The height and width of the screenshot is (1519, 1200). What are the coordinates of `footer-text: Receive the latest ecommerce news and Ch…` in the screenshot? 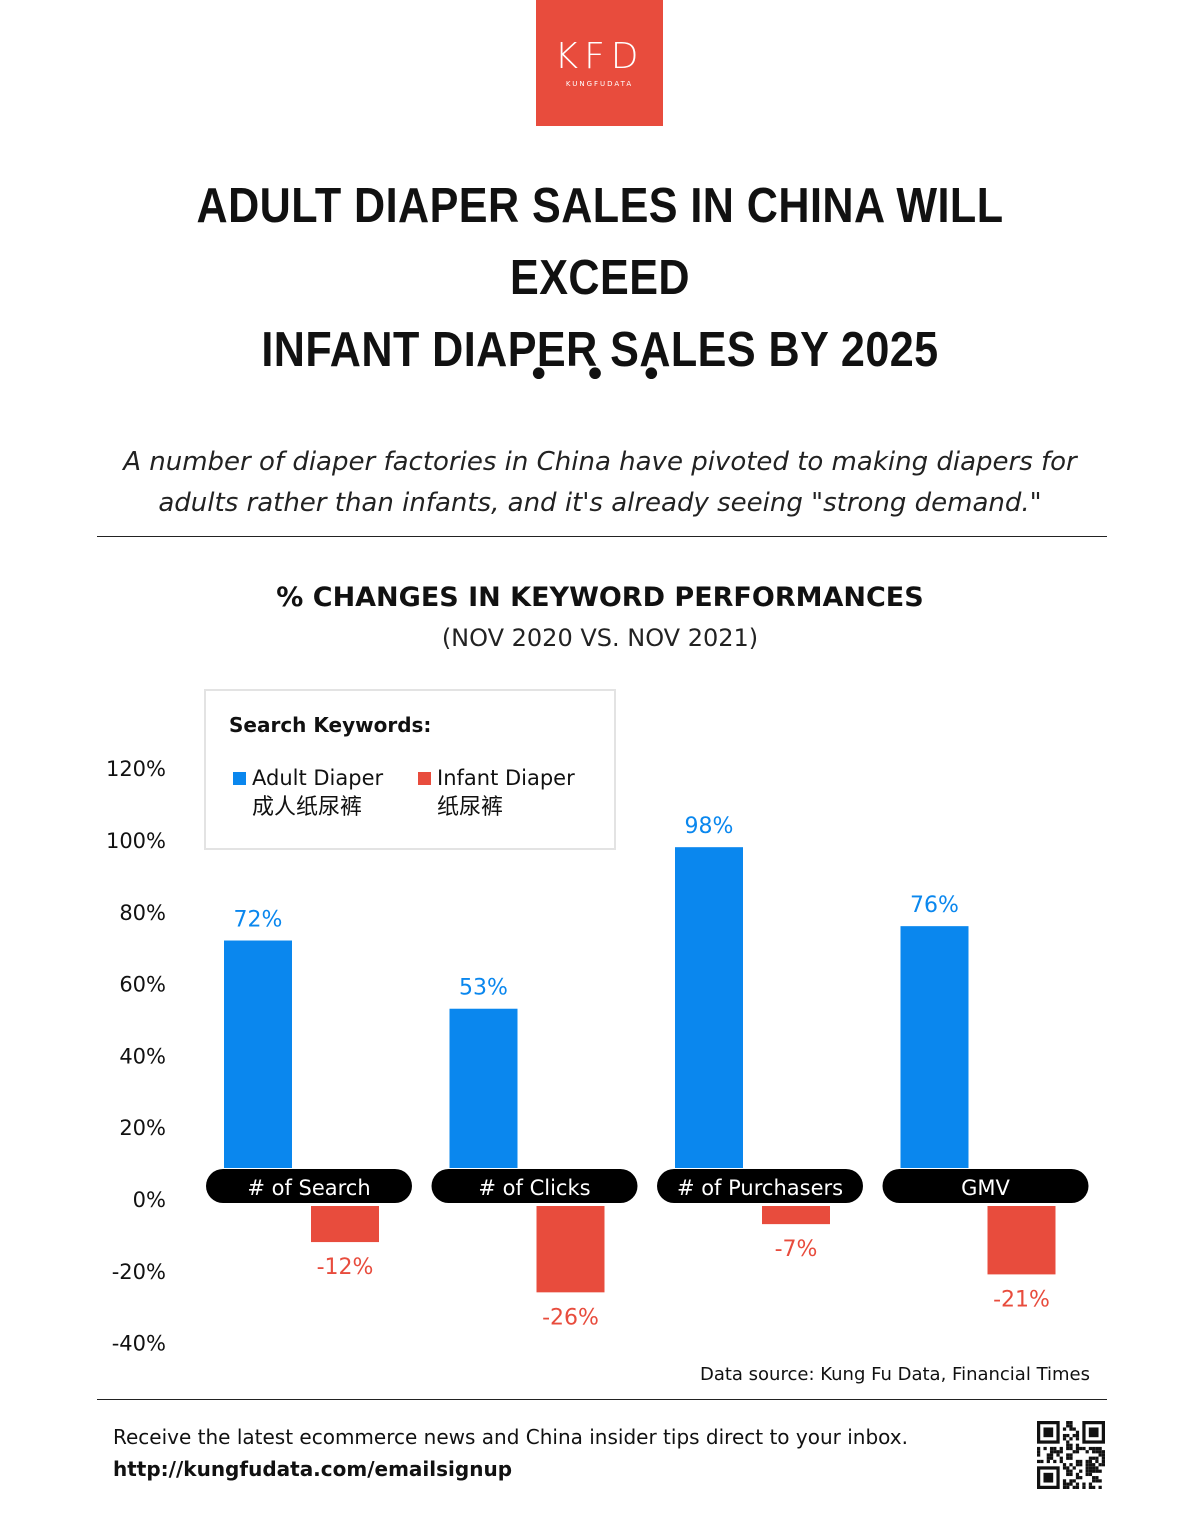 It's located at (510, 1437).